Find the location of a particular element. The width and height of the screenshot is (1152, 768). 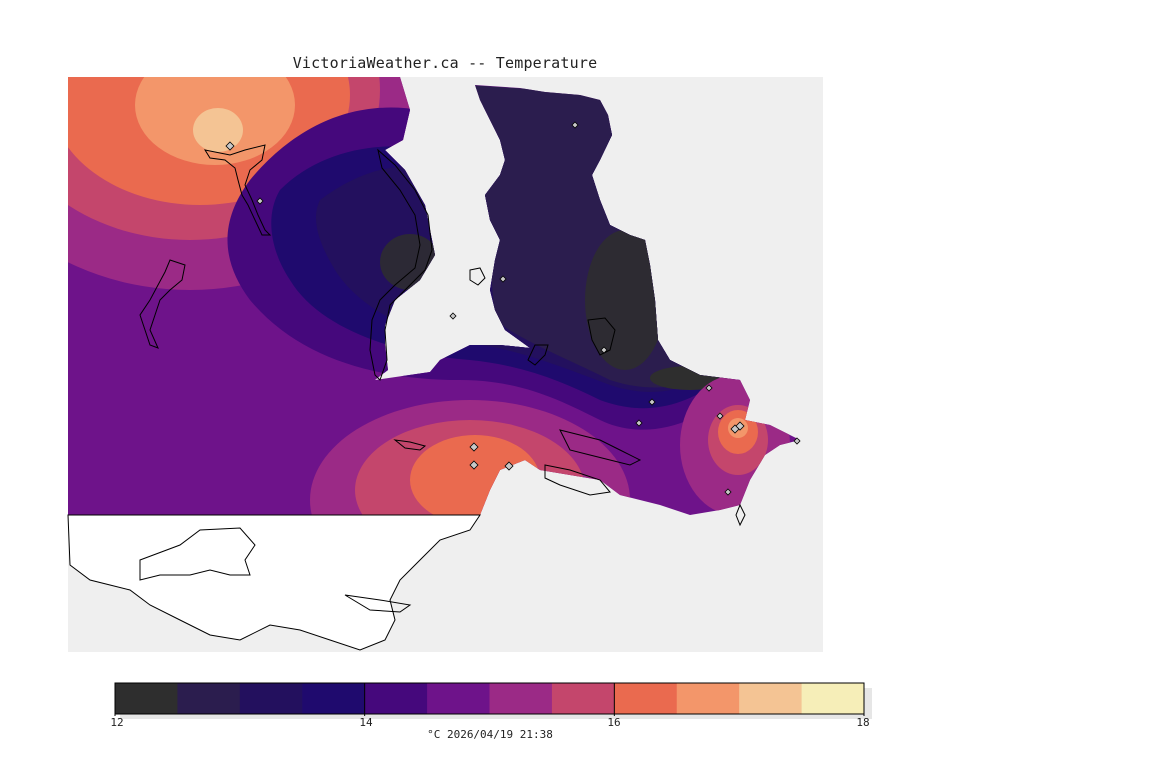

legend-swatches is located at coordinates (490, 698).